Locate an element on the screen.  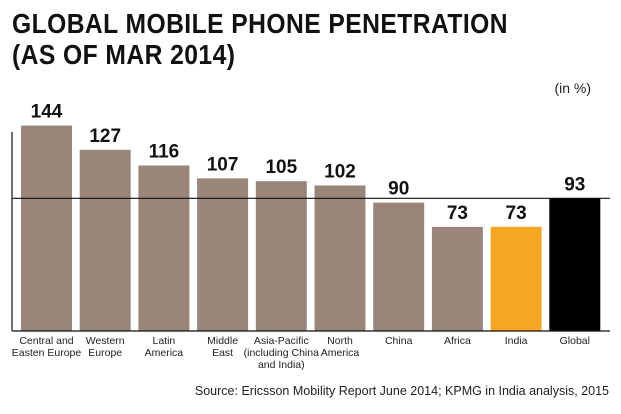
unit-label: (in %) is located at coordinates (572, 88).